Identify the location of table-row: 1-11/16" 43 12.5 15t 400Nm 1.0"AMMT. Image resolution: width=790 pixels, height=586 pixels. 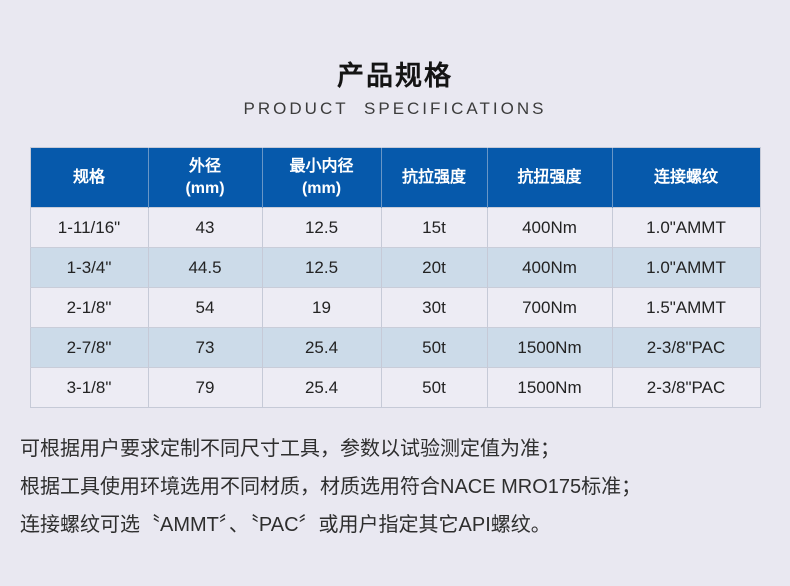
(395, 227).